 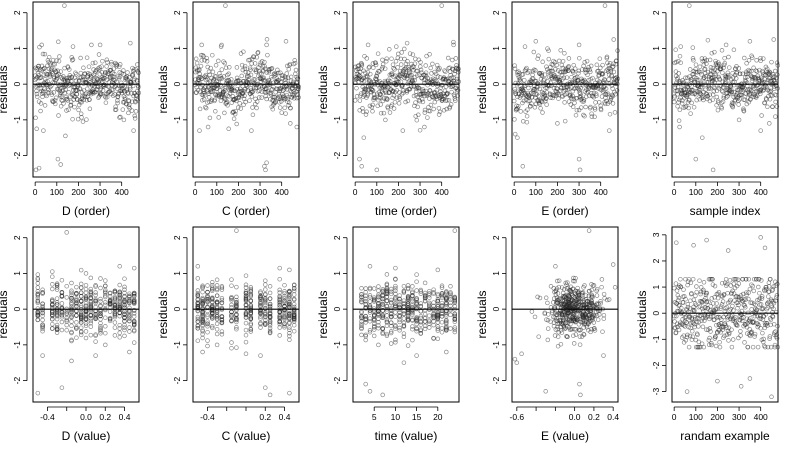 I want to click on x-tick-label: 0.4, so click(x=125, y=417).